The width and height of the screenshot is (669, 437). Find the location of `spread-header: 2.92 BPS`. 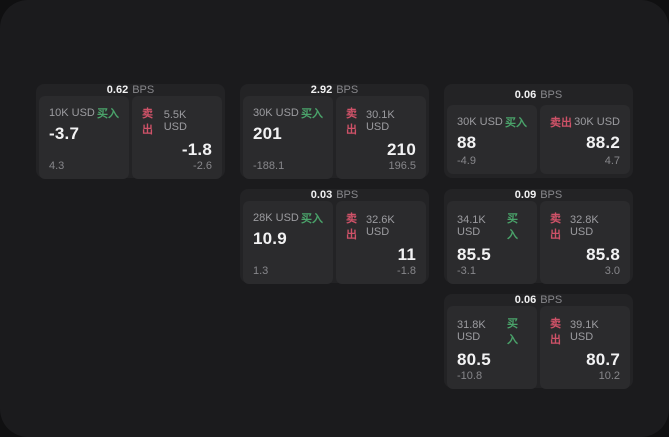

spread-header: 2.92 BPS is located at coordinates (334, 90).